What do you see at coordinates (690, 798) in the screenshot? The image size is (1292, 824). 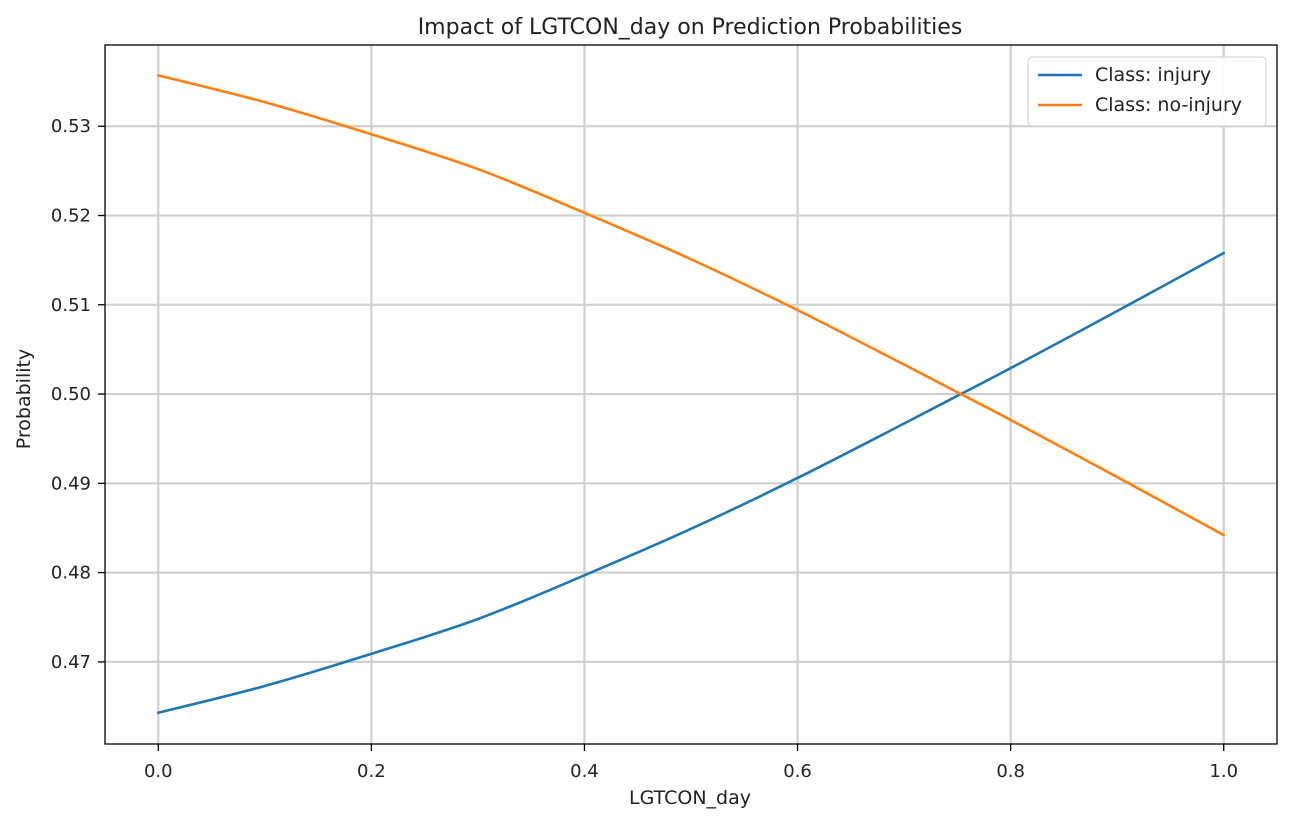 I see `x-axis-label: LGTCON_day` at bounding box center [690, 798].